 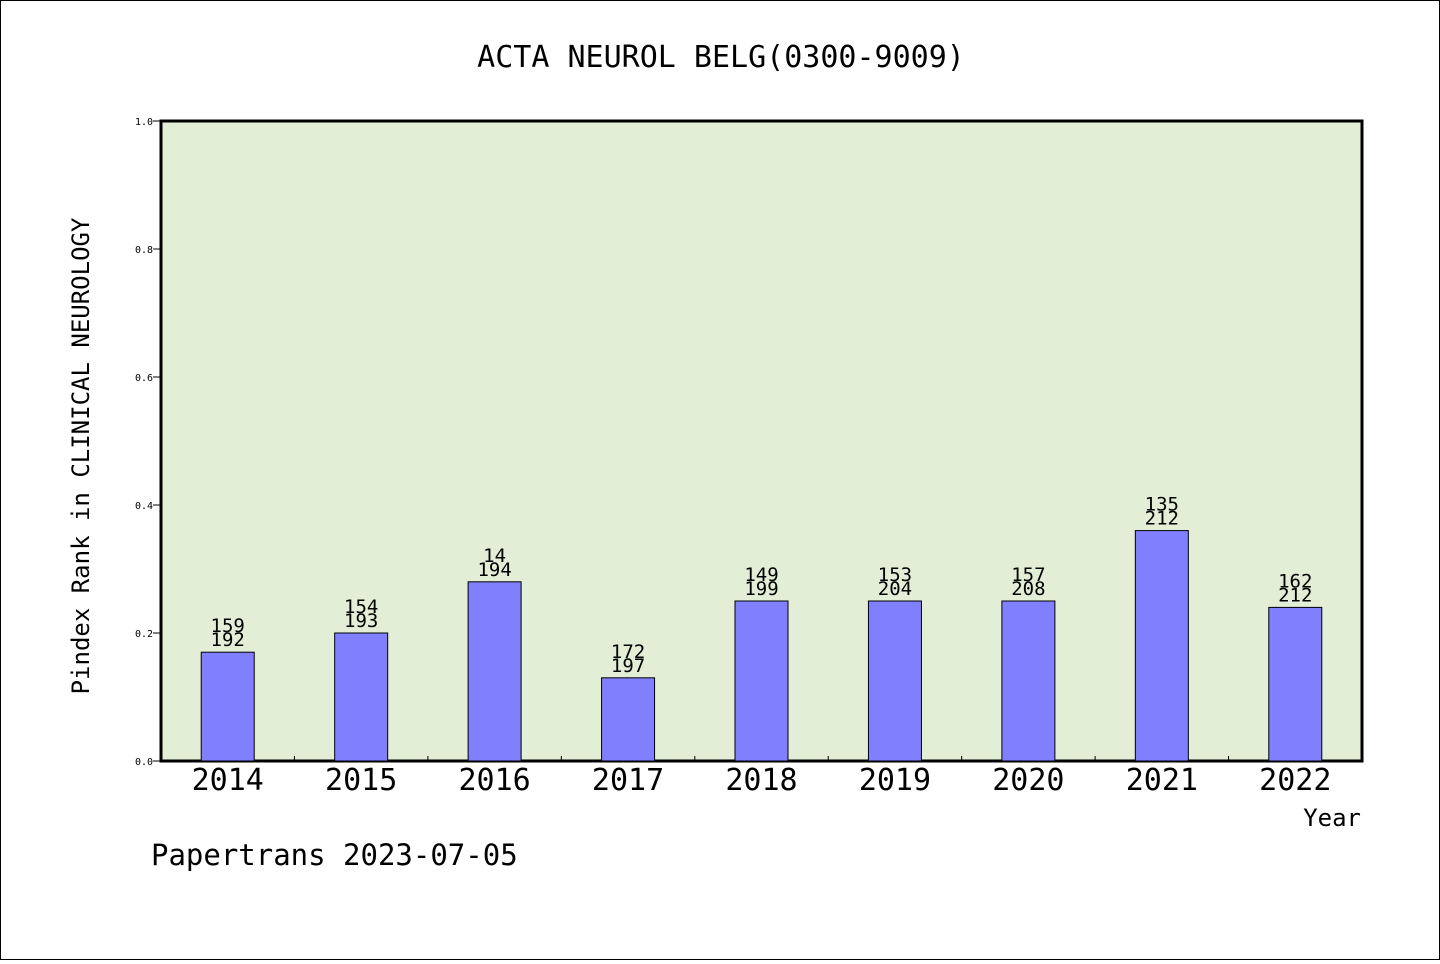 I want to click on x-tick-label: 2021, so click(x=1162, y=780).